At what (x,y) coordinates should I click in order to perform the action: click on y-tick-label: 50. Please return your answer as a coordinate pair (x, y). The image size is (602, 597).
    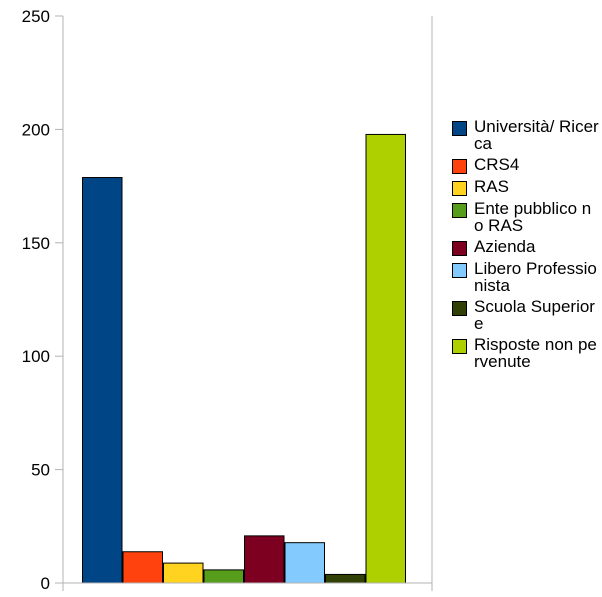
    Looking at the image, I should click on (40, 470).